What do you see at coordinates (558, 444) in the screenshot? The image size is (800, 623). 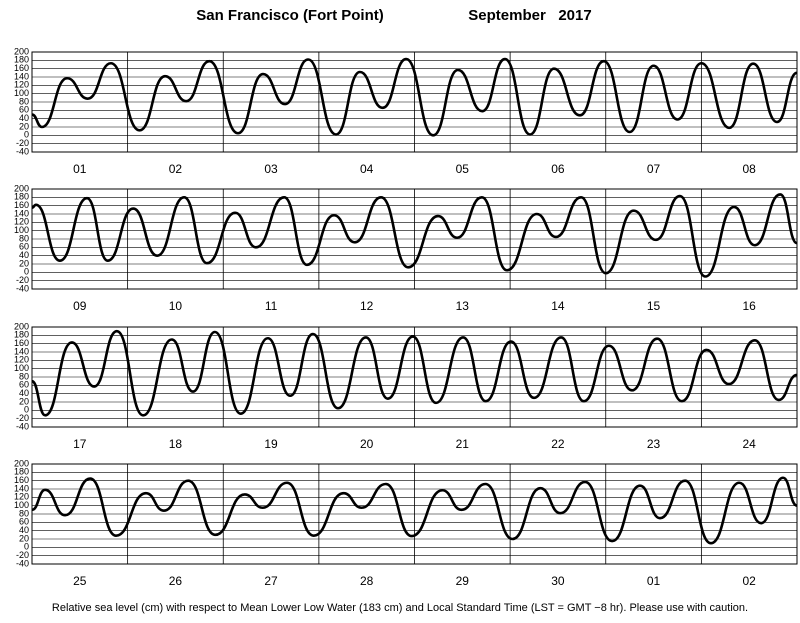 I see `x-tick-label: 22` at bounding box center [558, 444].